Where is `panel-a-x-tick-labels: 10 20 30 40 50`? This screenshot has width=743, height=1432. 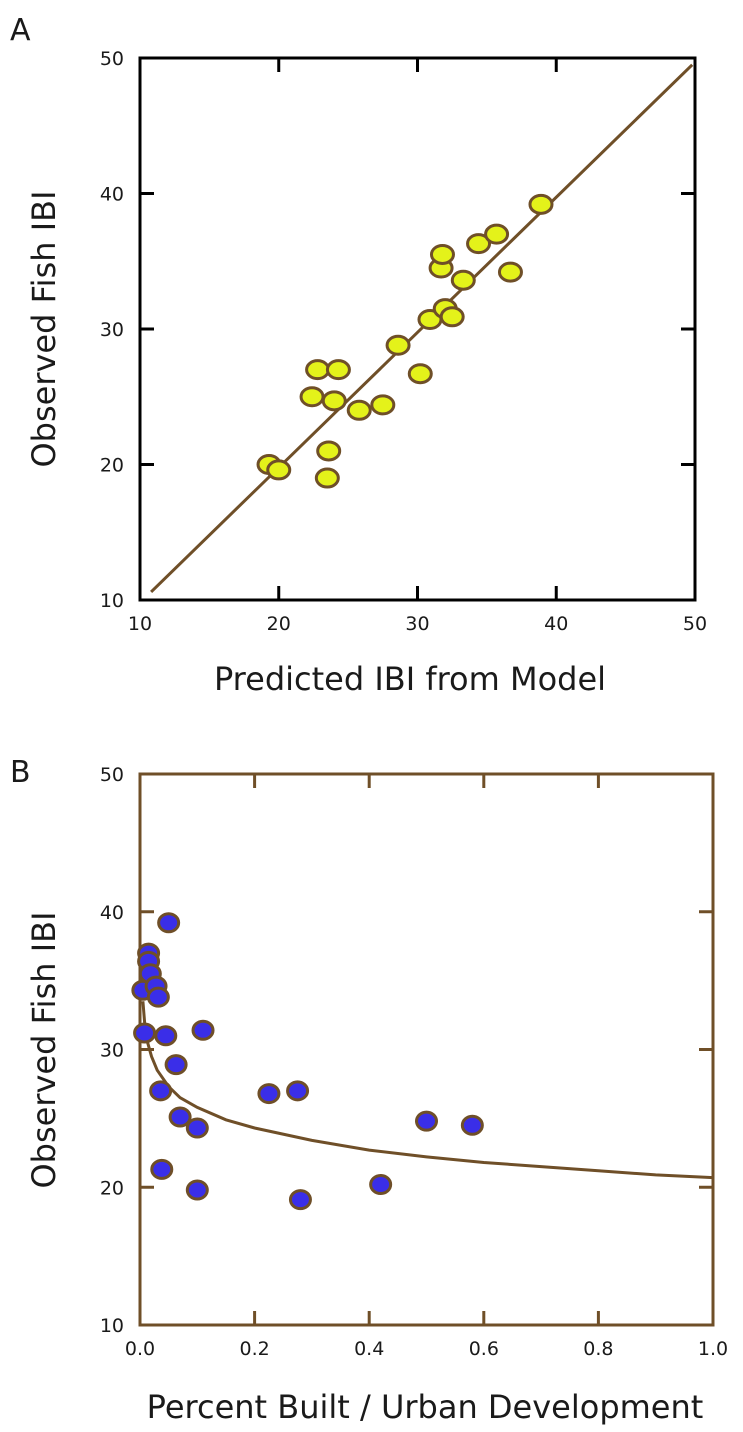
panel-a-x-tick-labels: 10 20 30 40 50 is located at coordinates (417, 624).